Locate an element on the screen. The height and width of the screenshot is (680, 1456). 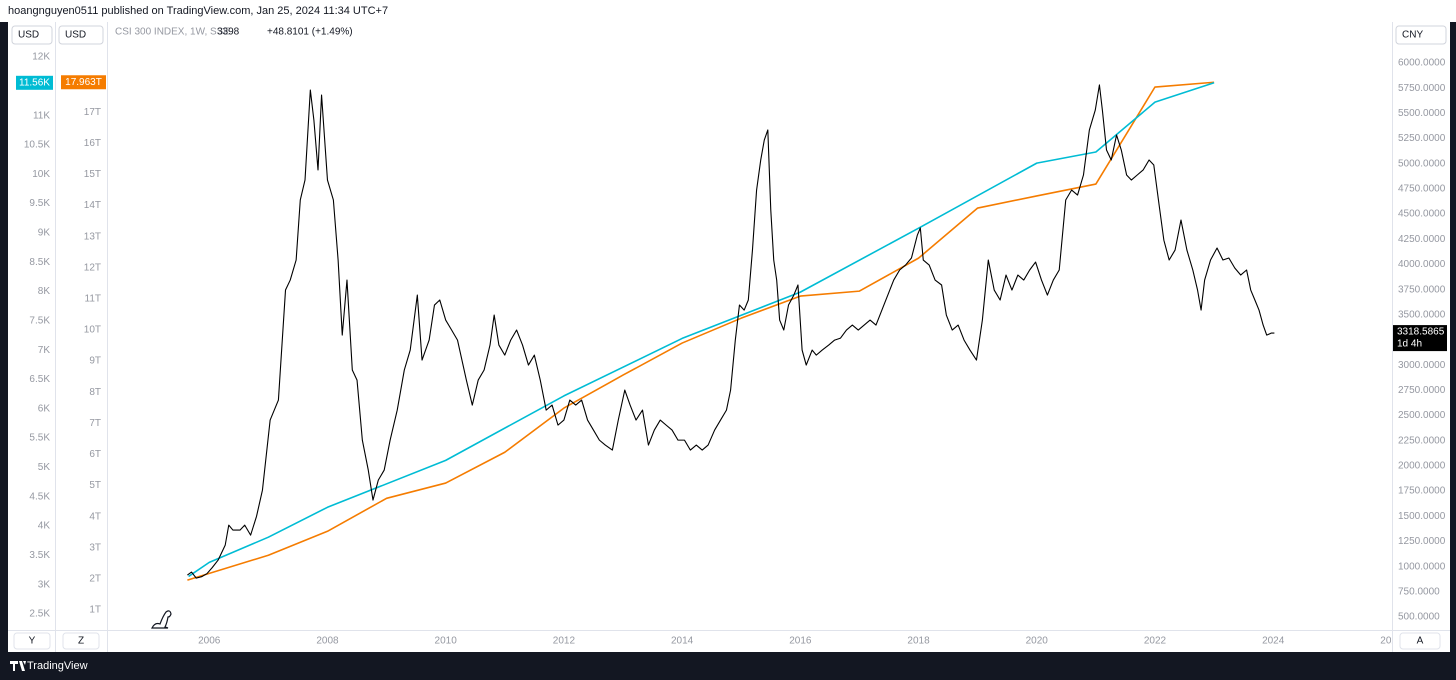
y2-tick-label: 8.5K is located at coordinates (39, 262).